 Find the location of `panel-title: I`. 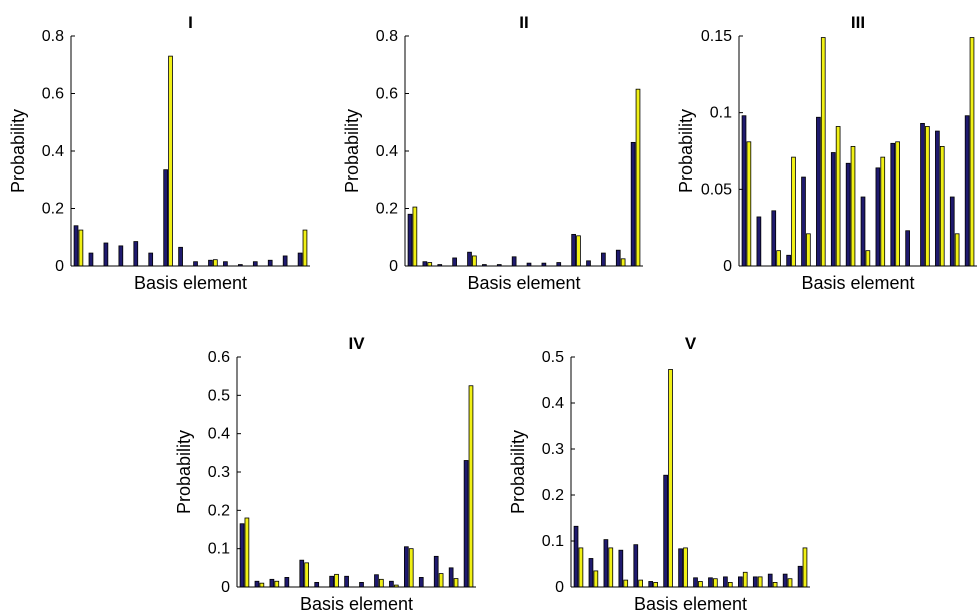

panel-title: I is located at coordinates (190, 22).